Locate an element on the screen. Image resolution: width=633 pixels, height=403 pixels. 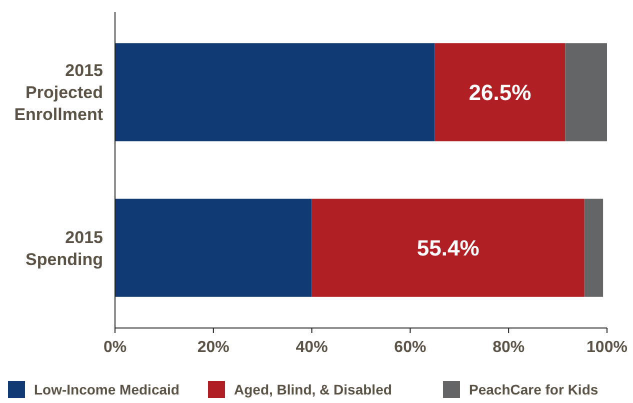
data-label: 55.4% is located at coordinates (448, 248).